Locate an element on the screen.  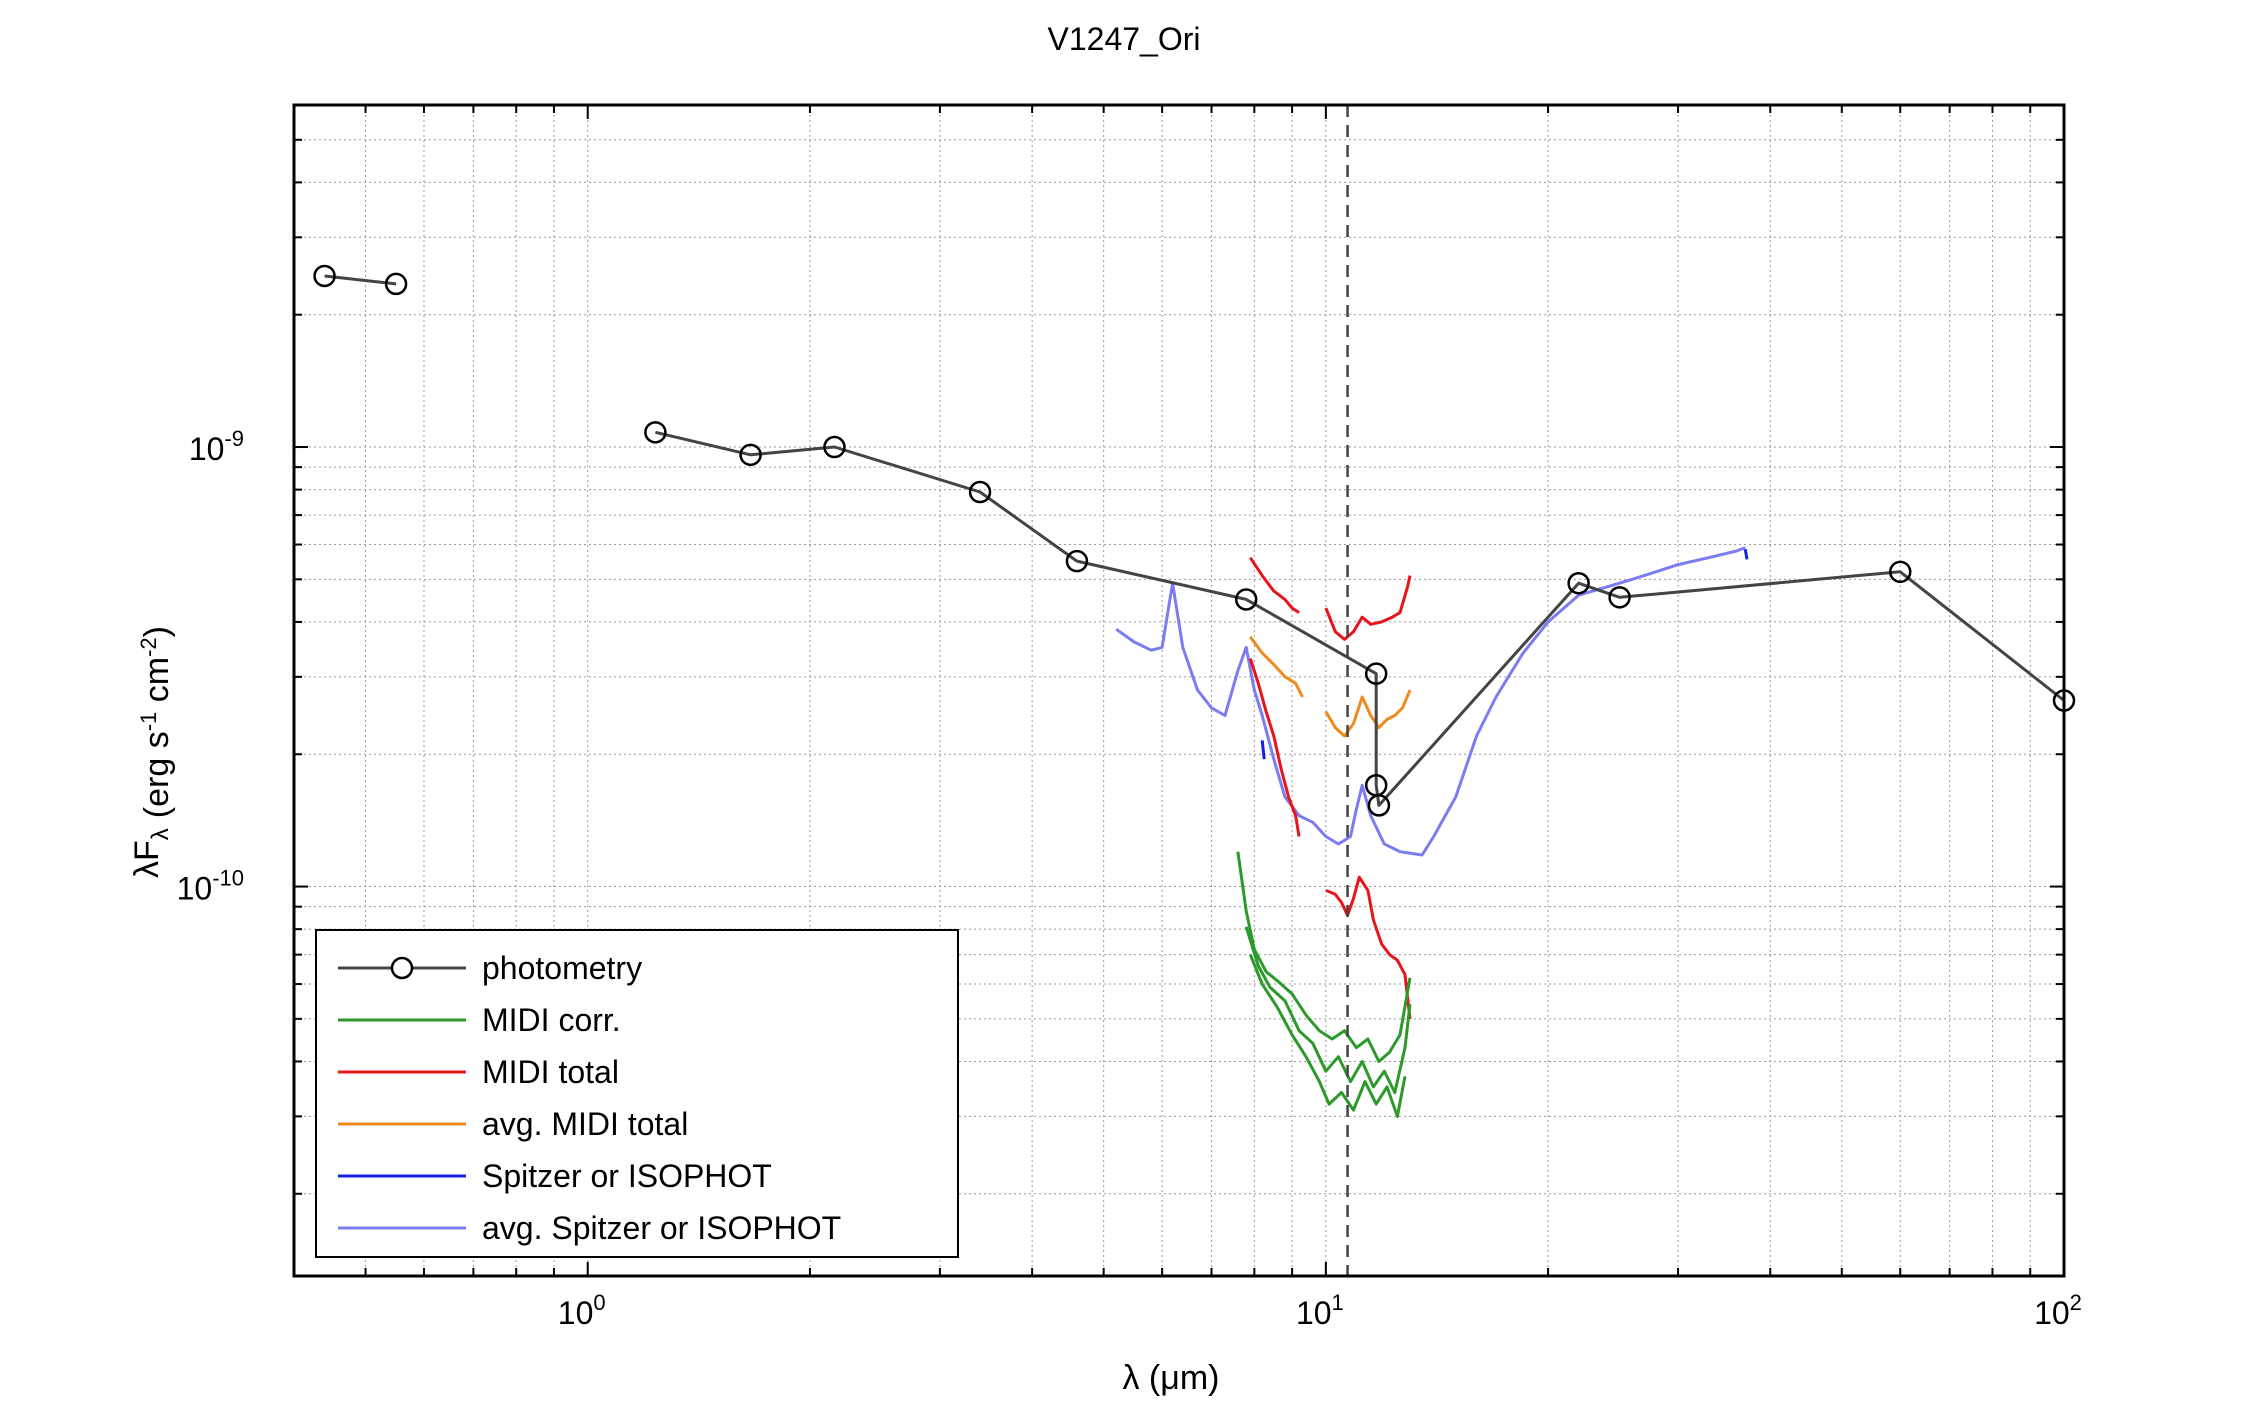
y-axis-label: λFλ (erg s-1 cm-2) is located at coordinates (152, 752).